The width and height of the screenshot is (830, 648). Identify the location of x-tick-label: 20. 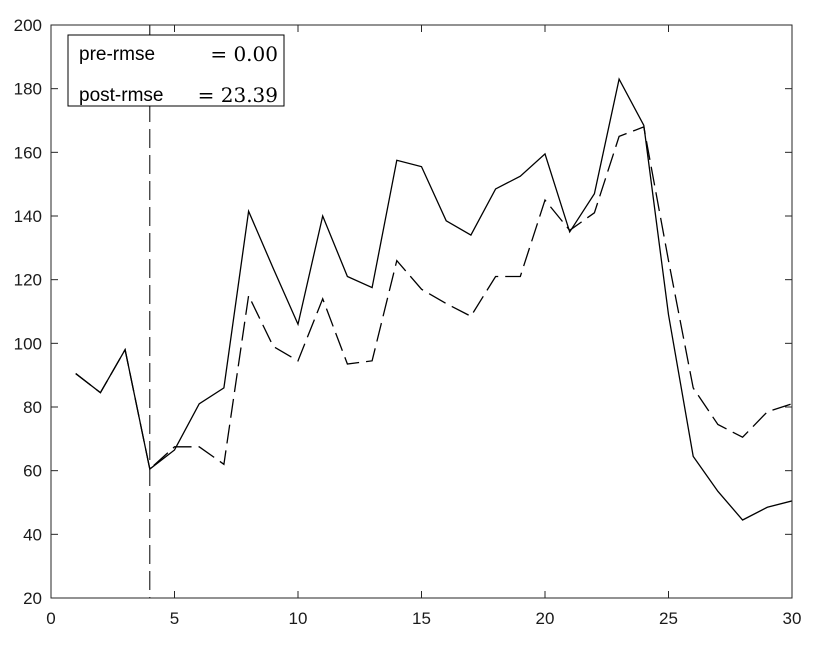
(545, 618).